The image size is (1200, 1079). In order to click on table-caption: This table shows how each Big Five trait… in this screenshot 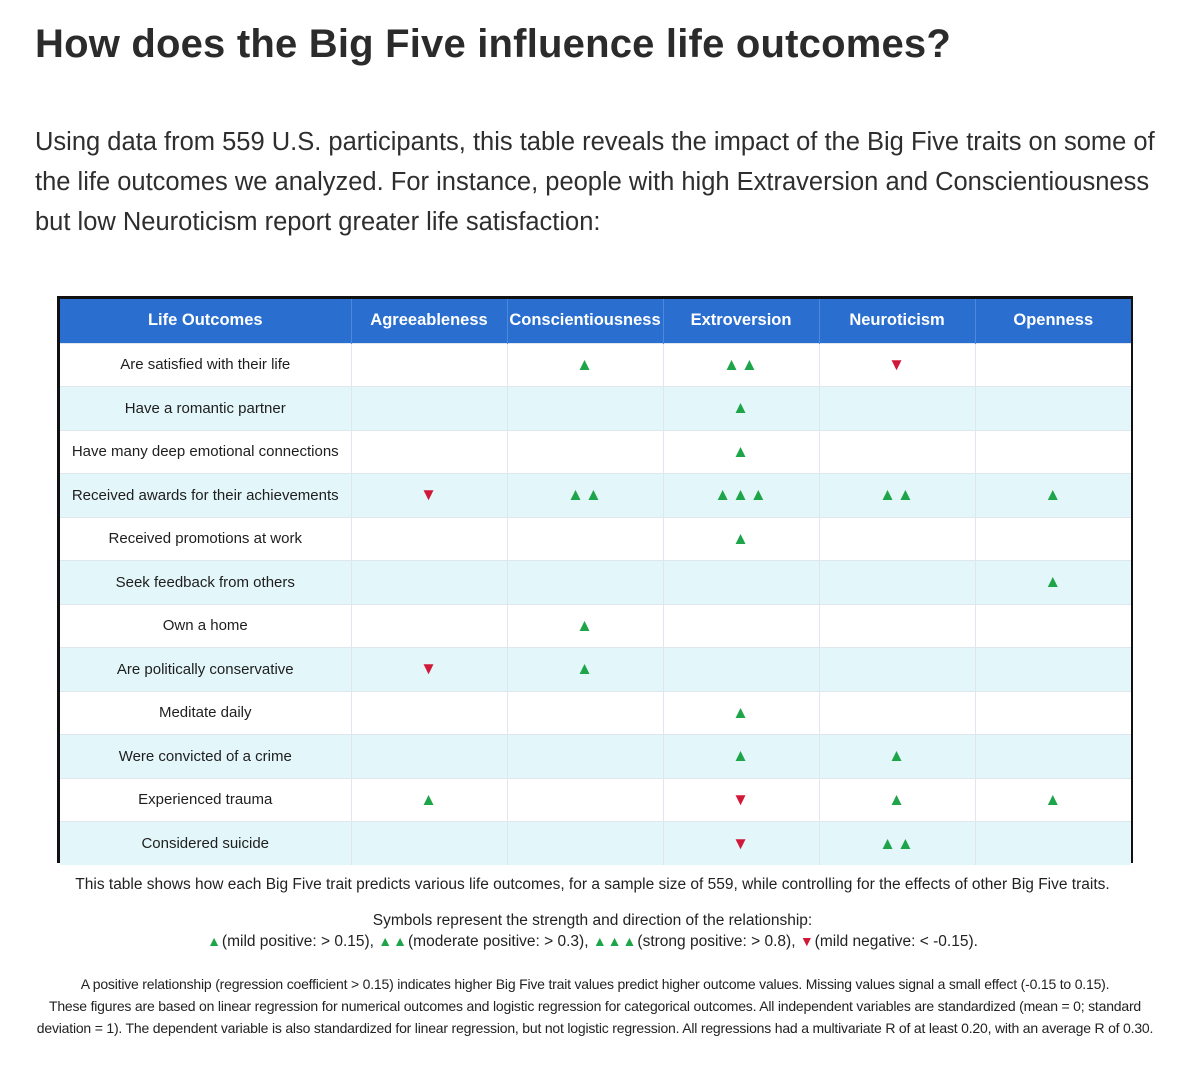, I will do `click(592, 884)`.